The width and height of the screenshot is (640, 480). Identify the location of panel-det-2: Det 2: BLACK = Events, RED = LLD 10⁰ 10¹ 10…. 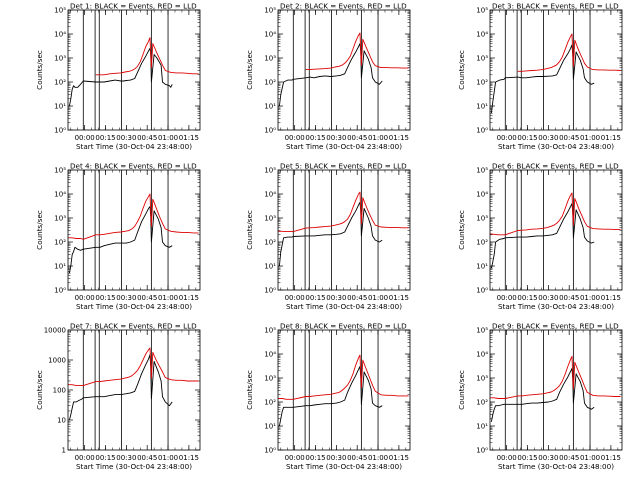
(328, 76).